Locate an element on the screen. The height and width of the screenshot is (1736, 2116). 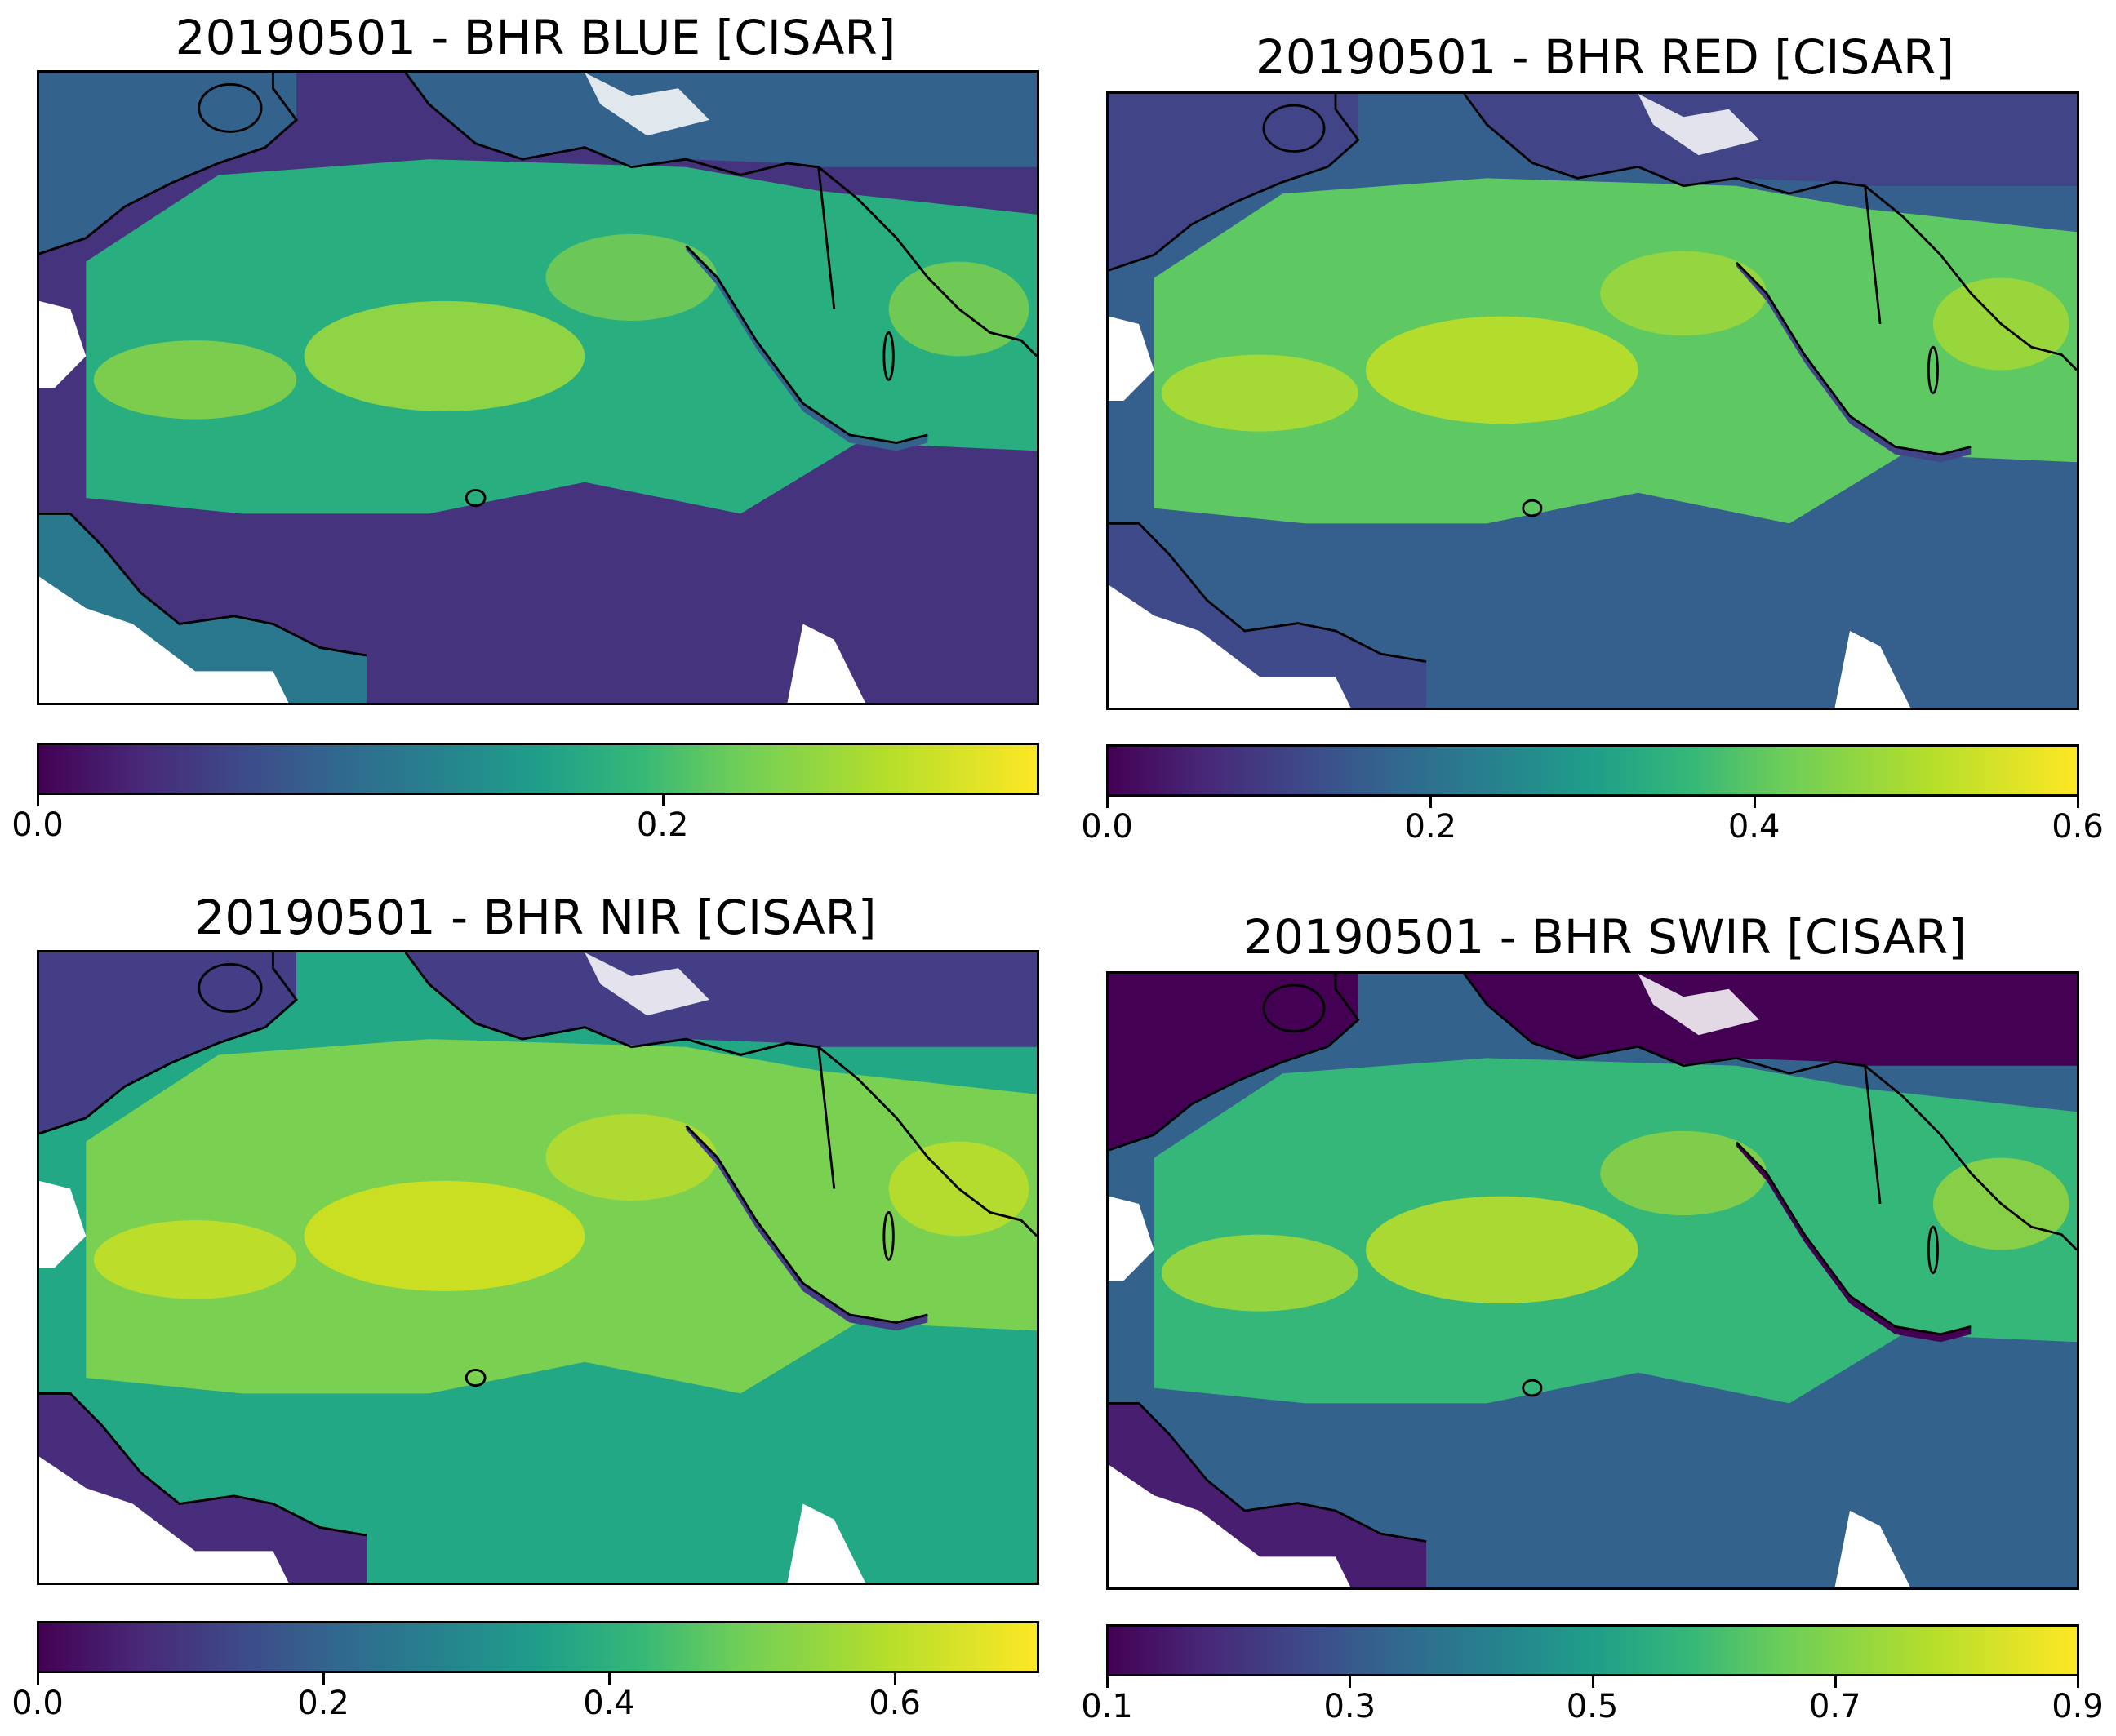
colorbar-blue is located at coordinates (538, 769).